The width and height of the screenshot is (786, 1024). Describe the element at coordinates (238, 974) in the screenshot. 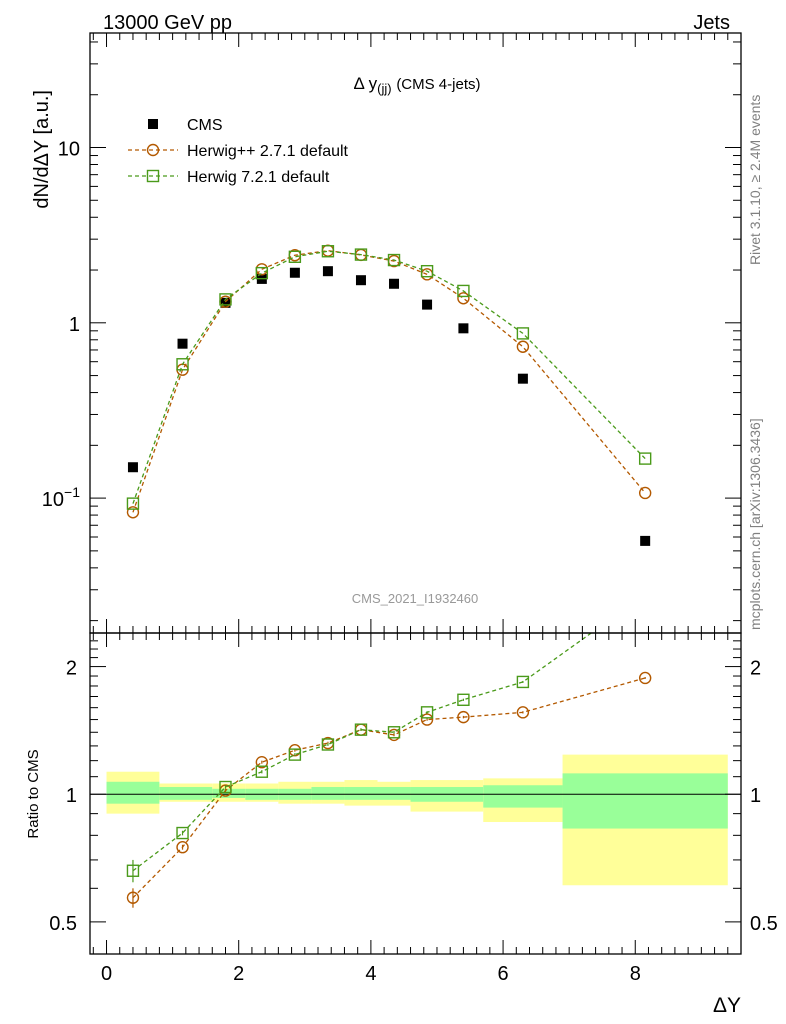

I see `x-tick-label: 2` at that location.